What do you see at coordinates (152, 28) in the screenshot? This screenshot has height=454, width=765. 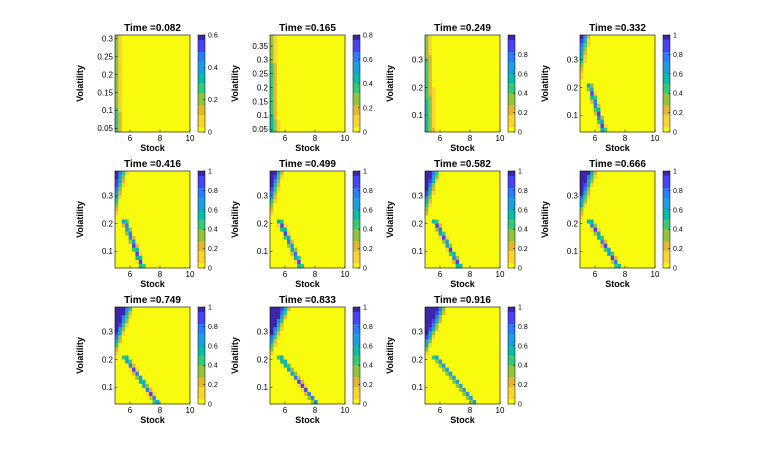 I see `panel-title: Time =0.082` at bounding box center [152, 28].